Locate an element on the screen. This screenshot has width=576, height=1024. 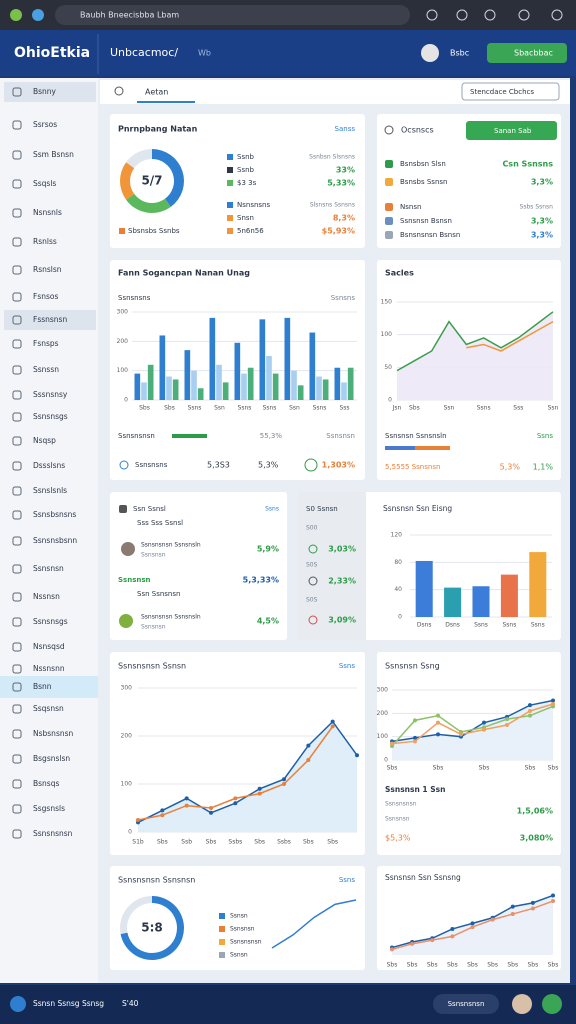
sidebar-item: Ssnslsnls is located at coordinates (50, 490).